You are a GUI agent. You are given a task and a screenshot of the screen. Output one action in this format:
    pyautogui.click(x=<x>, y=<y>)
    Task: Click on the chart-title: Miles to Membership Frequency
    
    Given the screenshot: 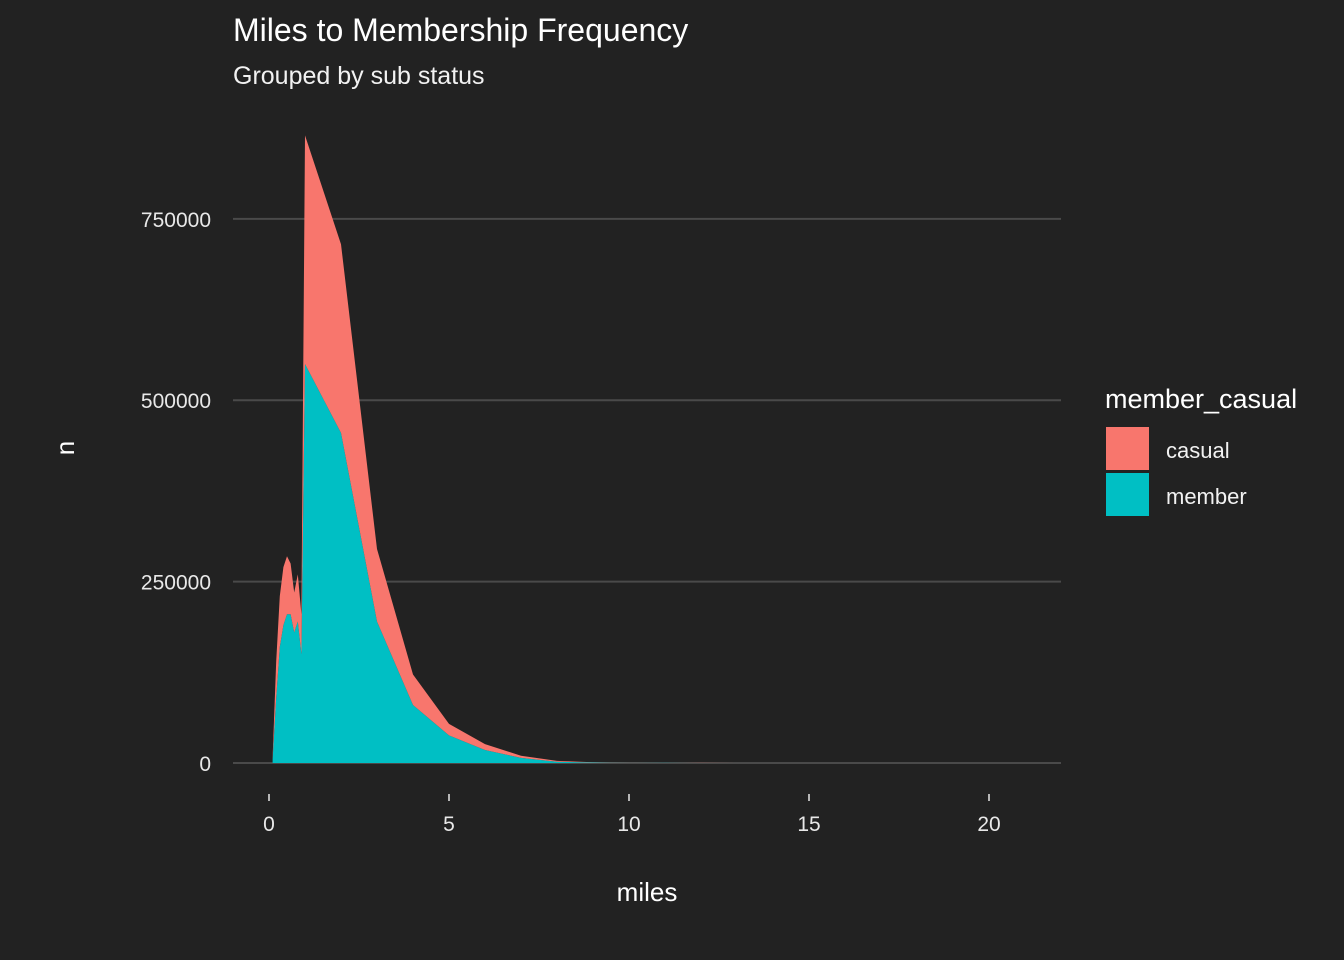 What is the action you would take?
    pyautogui.click(x=460, y=30)
    